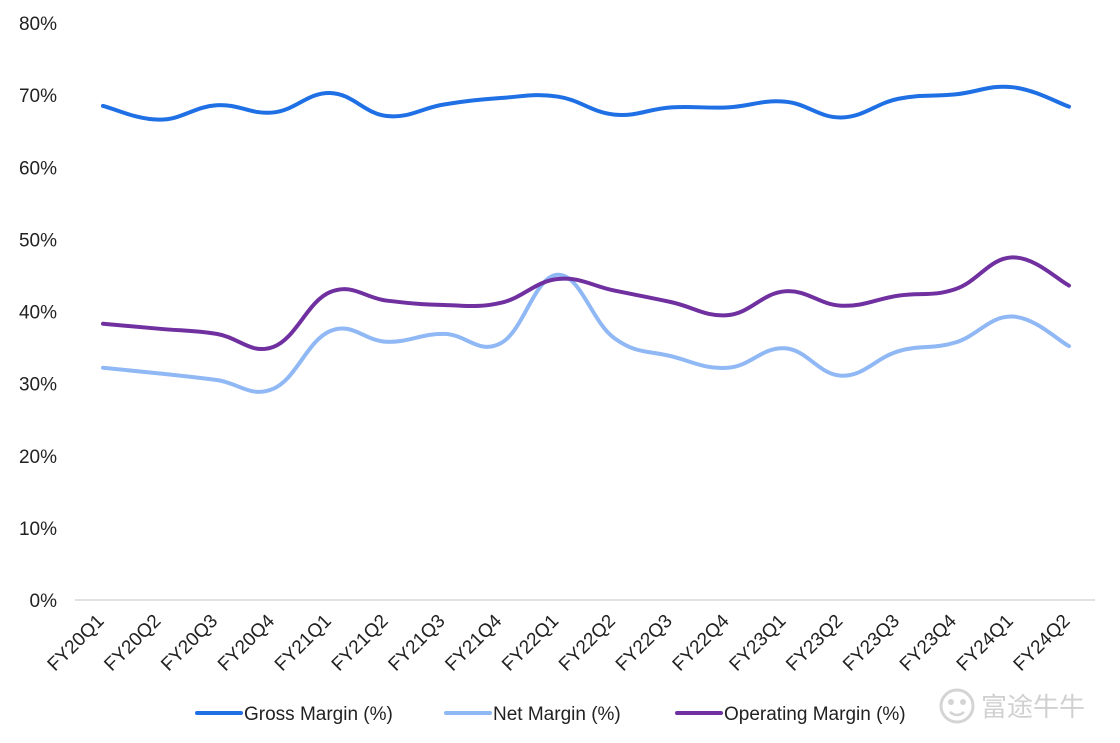 The width and height of the screenshot is (1120, 743). Describe the element at coordinates (814, 643) in the screenshot. I see `x-tick-label: FY23Q2` at that location.